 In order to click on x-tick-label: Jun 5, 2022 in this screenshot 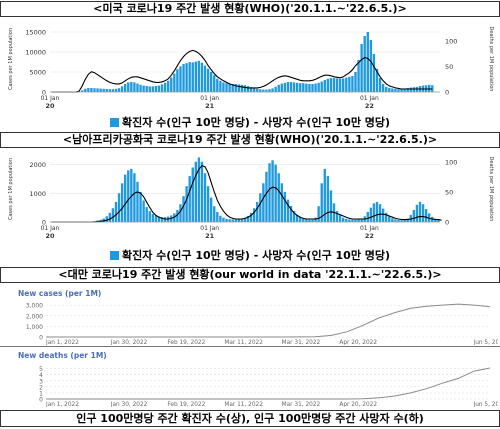, I will do `click(485, 404)`.